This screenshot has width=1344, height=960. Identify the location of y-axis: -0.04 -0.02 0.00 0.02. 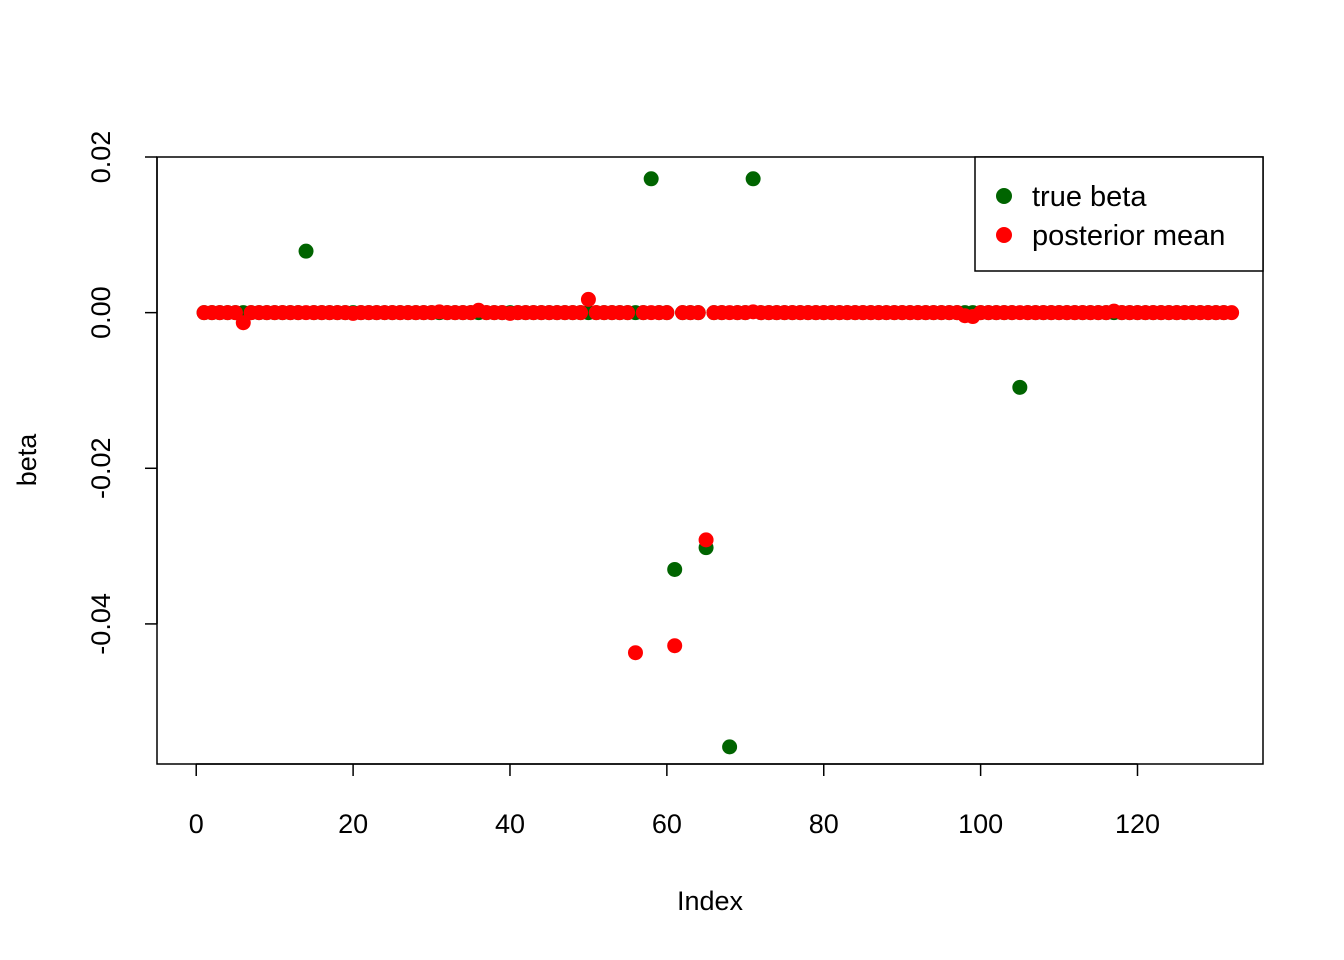
(122, 393).